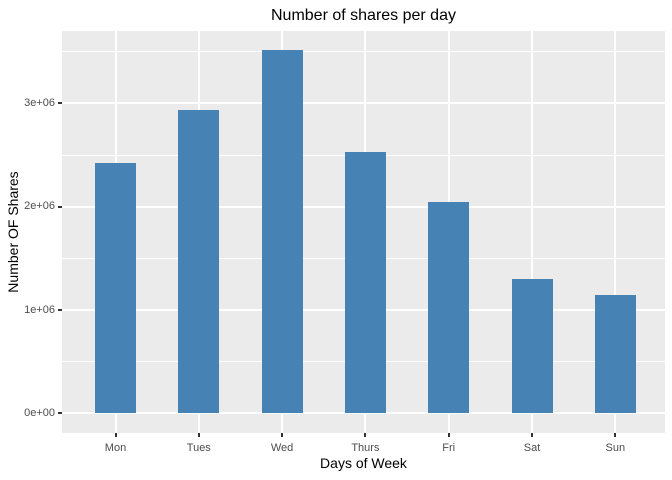  What do you see at coordinates (363, 15) in the screenshot?
I see `chart-title: Number of shares per day` at bounding box center [363, 15].